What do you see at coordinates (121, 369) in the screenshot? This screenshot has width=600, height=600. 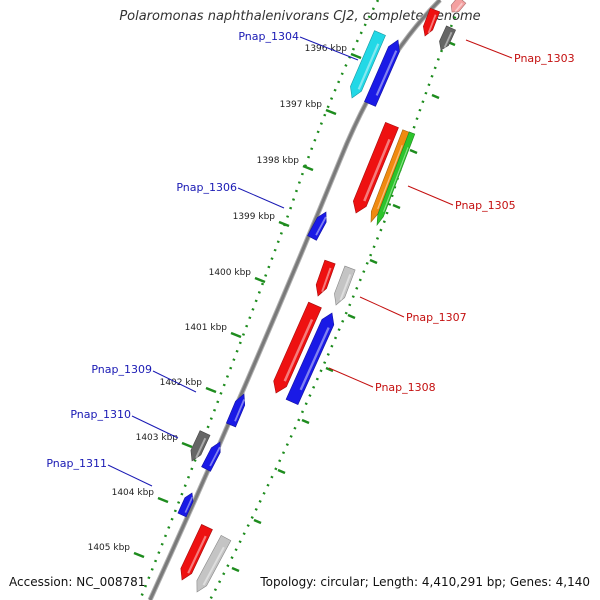 I see `gene-label: Pnap_1309` at bounding box center [121, 369].